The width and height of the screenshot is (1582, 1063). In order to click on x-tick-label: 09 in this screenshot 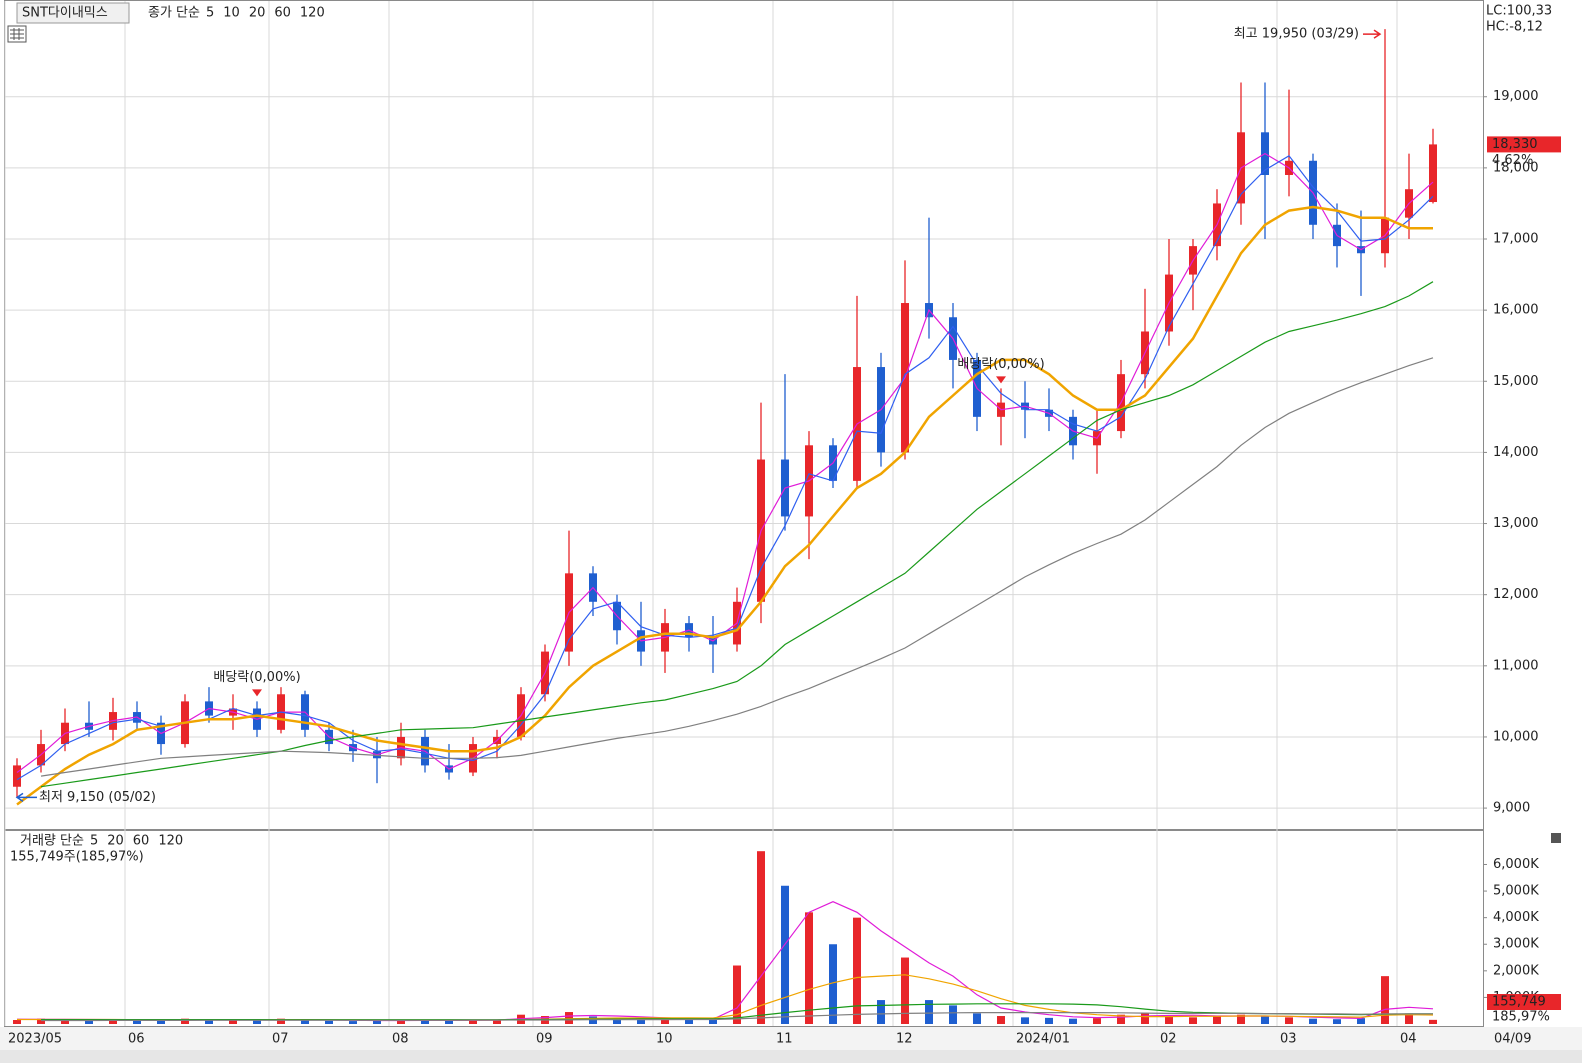, I will do `click(544, 1039)`.